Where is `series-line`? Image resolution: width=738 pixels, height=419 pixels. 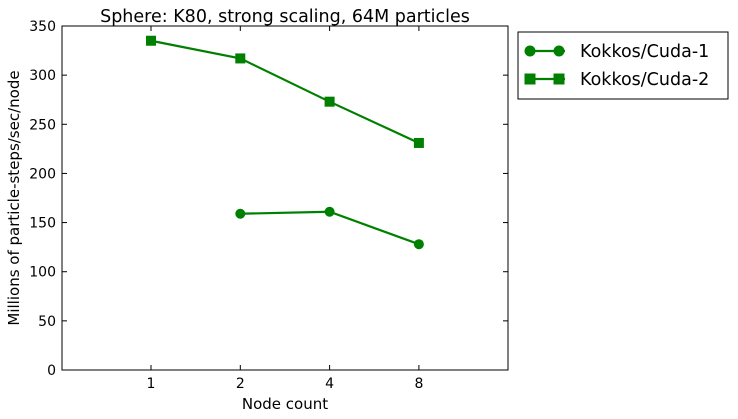
series-line is located at coordinates (285, 91).